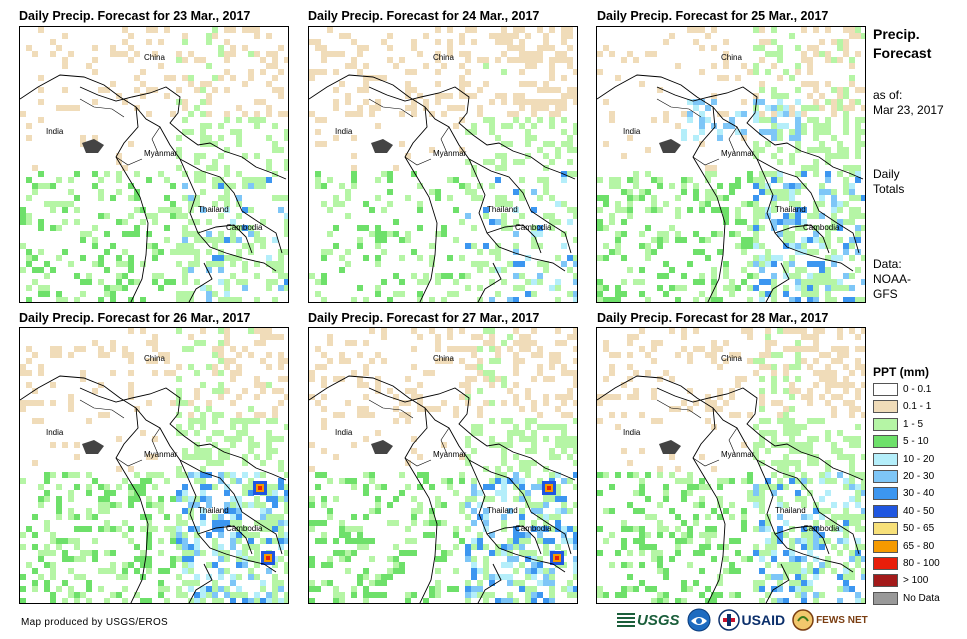 The image size is (967, 639). What do you see at coordinates (901, 372) in the screenshot?
I see `legend-title: PPT (mm)` at bounding box center [901, 372].